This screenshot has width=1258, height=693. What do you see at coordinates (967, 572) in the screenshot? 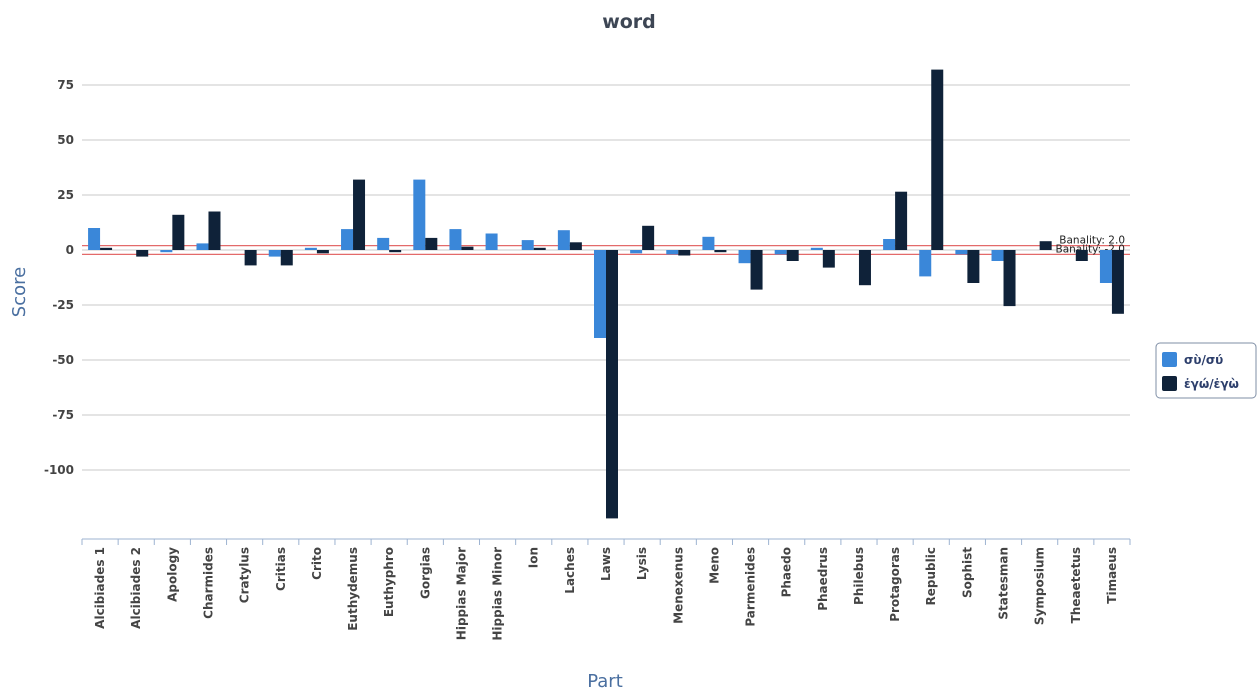
I see `x-tick-label: Sophist` at bounding box center [967, 572].